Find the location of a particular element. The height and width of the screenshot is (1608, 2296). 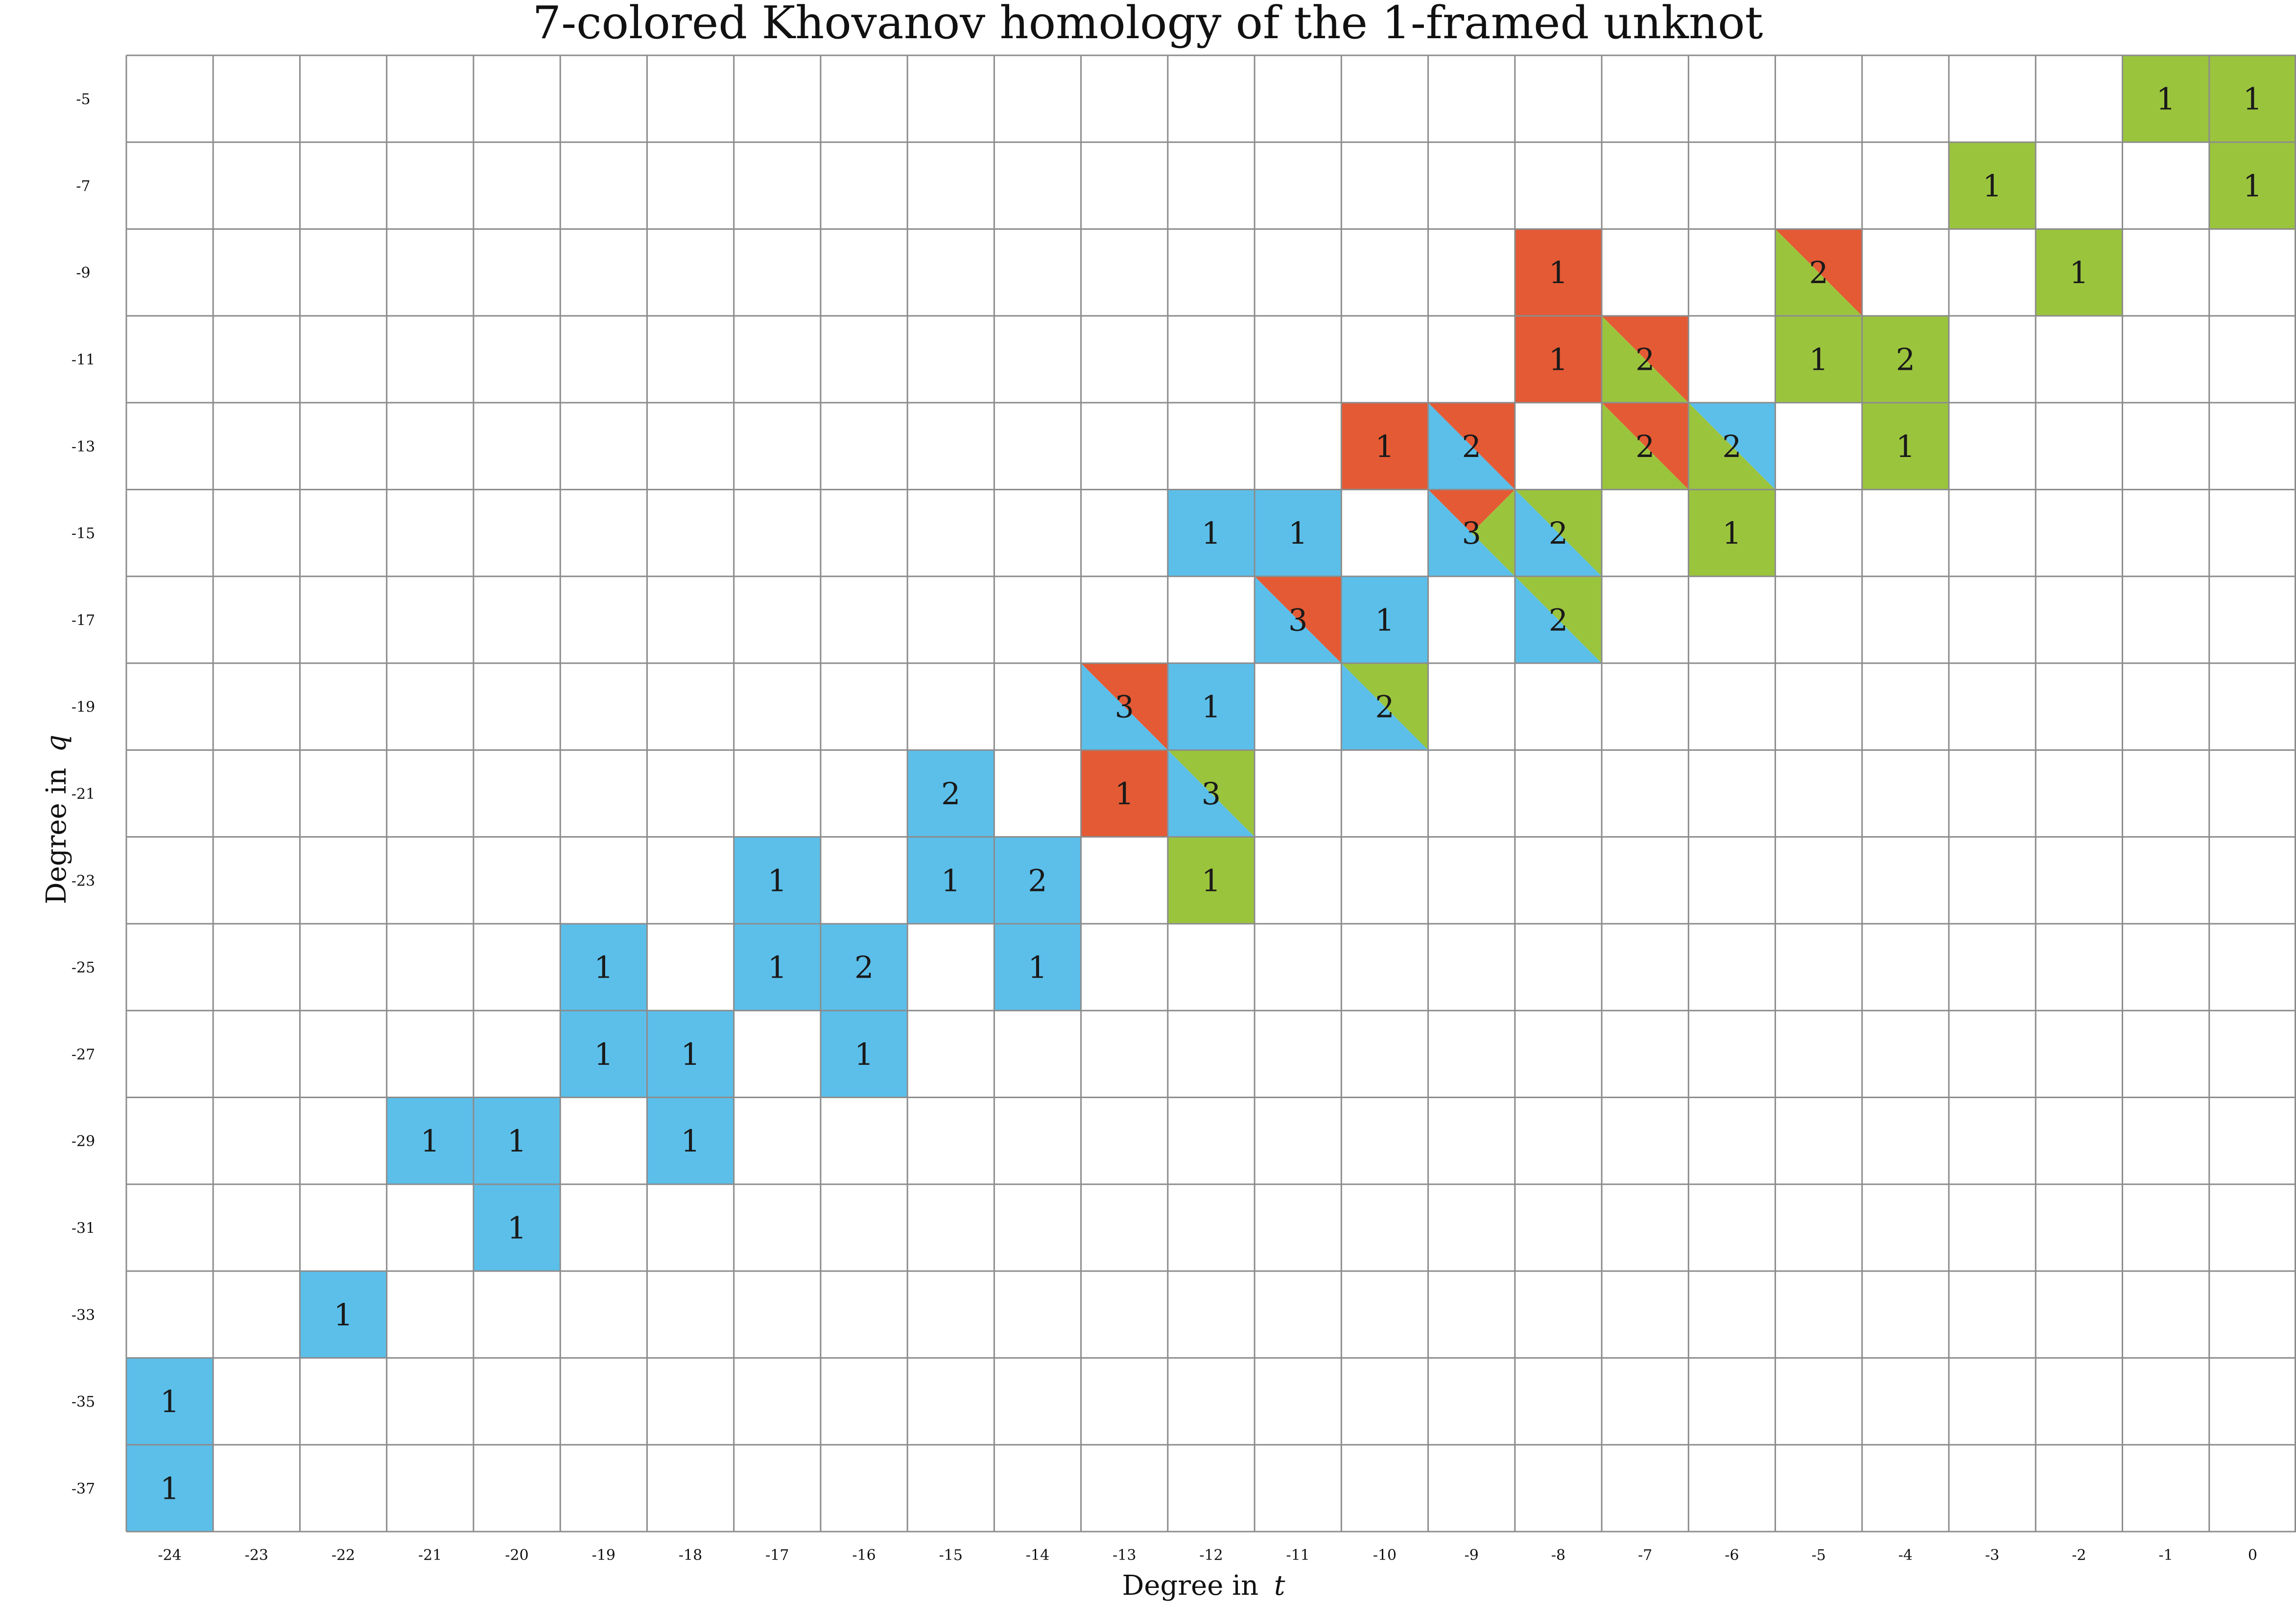

x-axis-label-variable: t is located at coordinates (1279, 1586).